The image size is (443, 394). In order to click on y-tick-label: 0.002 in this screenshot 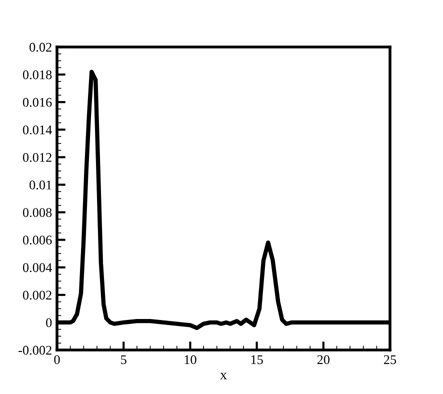, I will do `click(37, 295)`.